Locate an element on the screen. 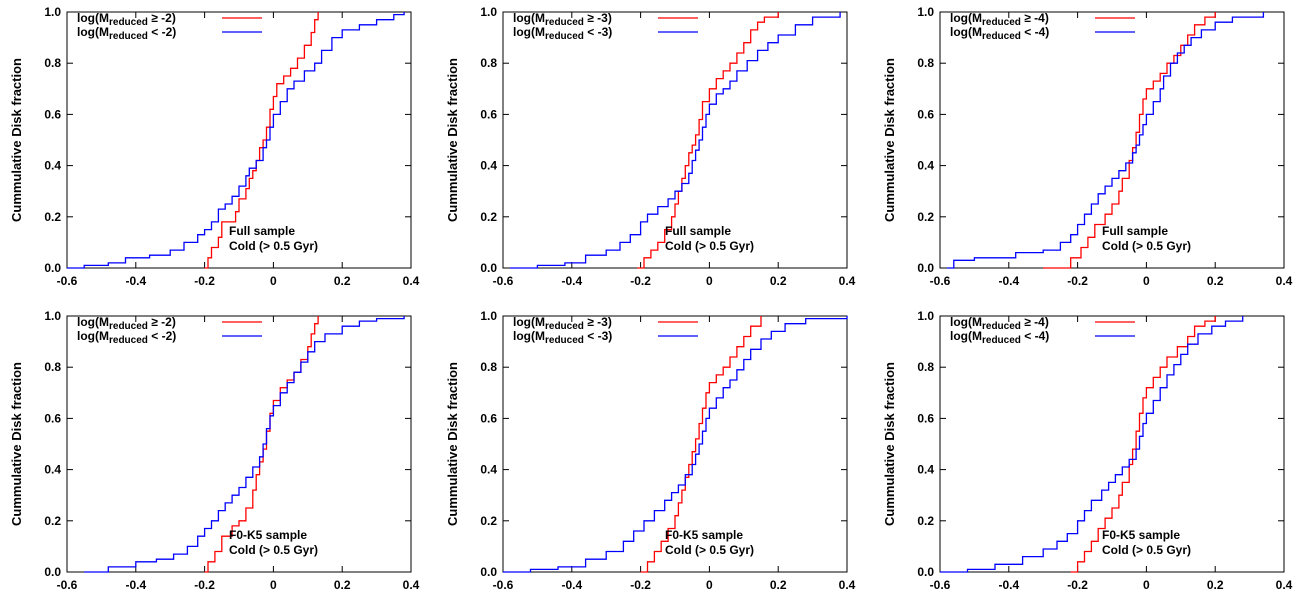  legend-label-2: log(Mreduced < -2) is located at coordinates (126, 33).